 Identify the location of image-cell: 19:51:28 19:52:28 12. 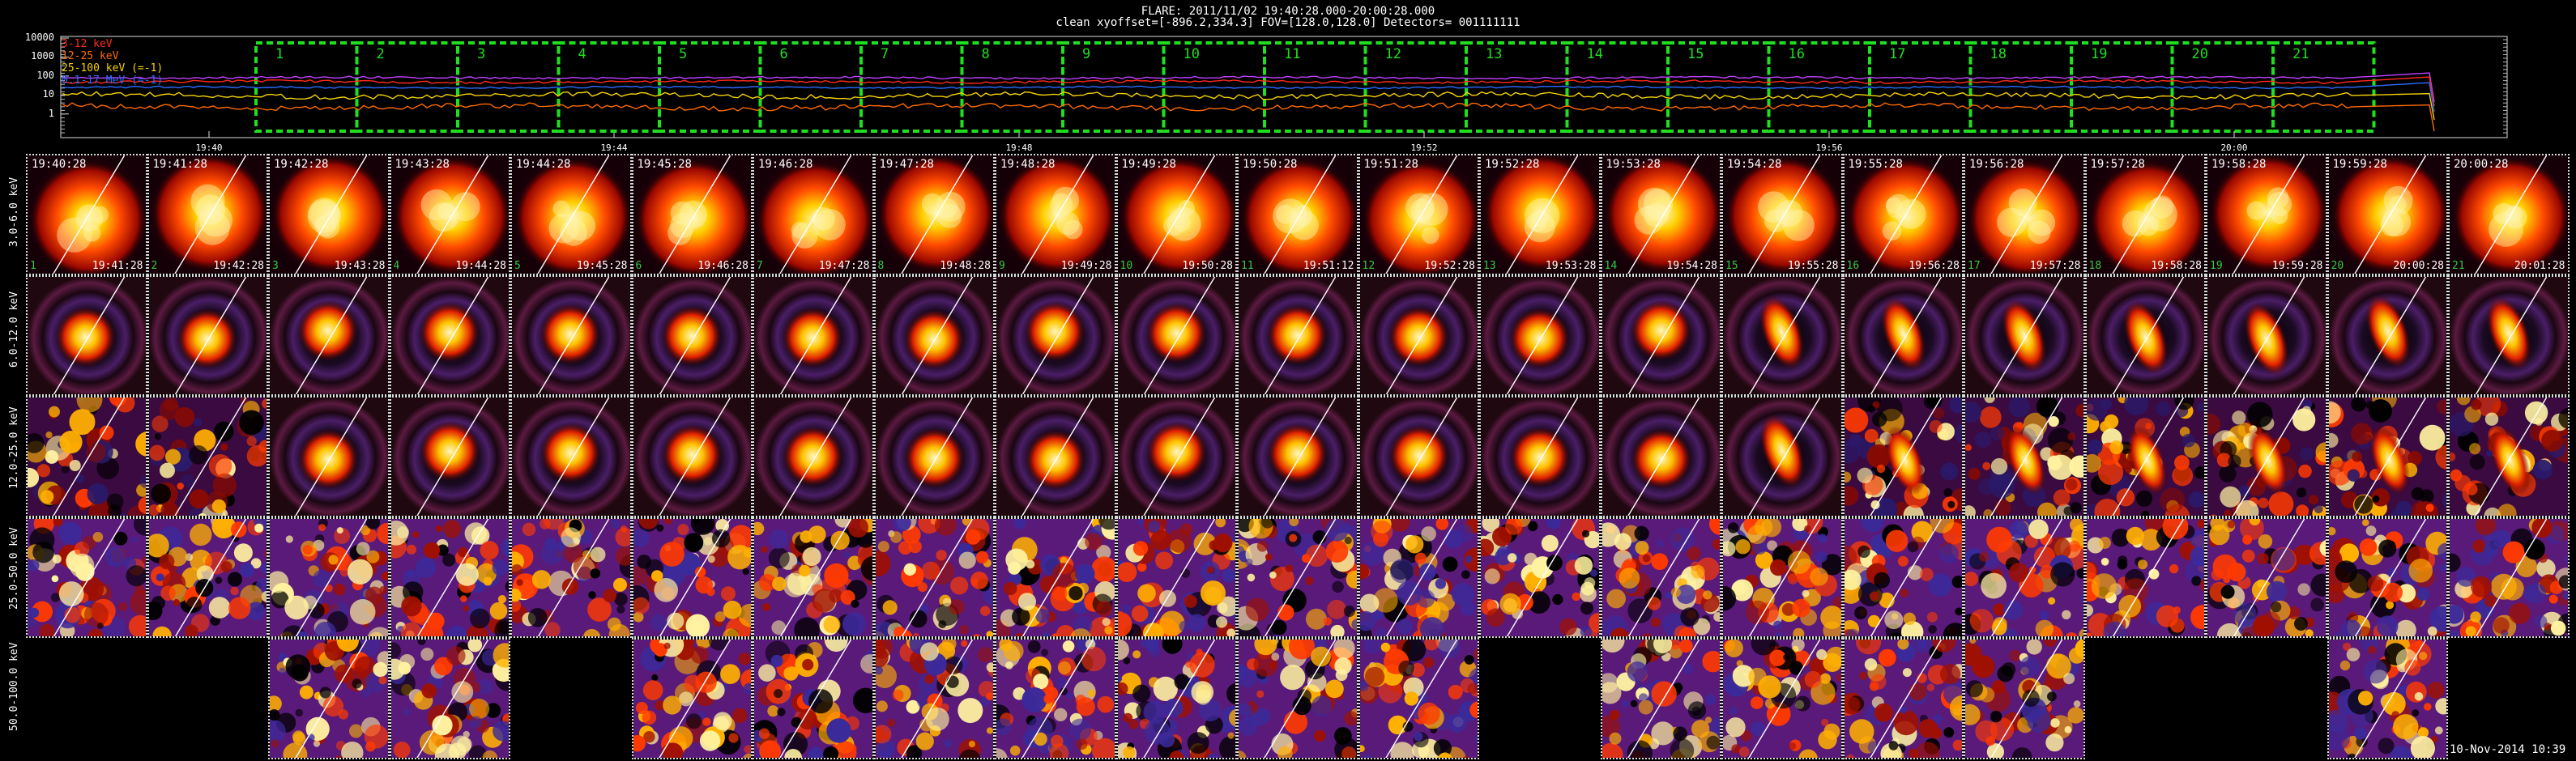
(1419, 214).